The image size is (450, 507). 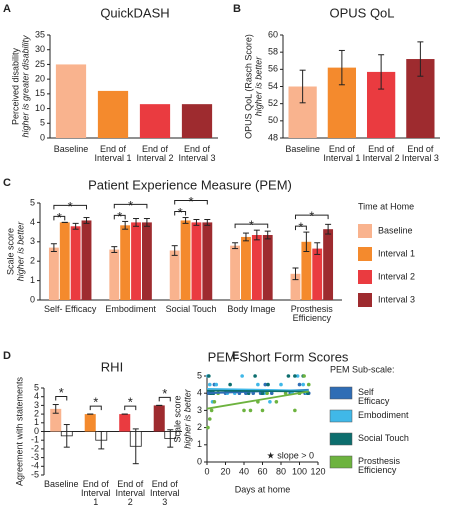 I want to click on legend-label: Baseline, so click(x=395, y=230).